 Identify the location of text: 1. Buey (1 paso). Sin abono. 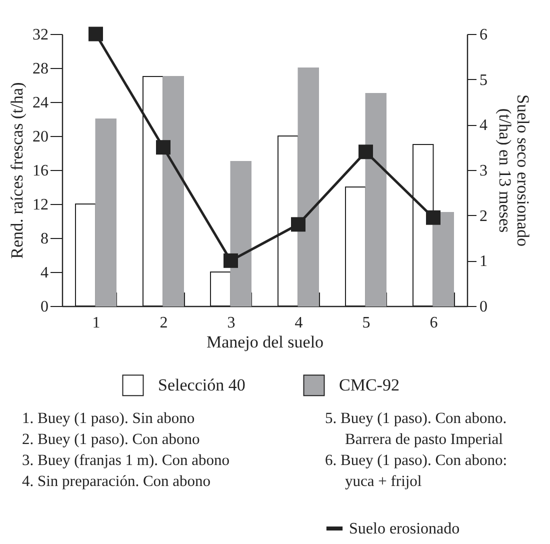
(109, 419).